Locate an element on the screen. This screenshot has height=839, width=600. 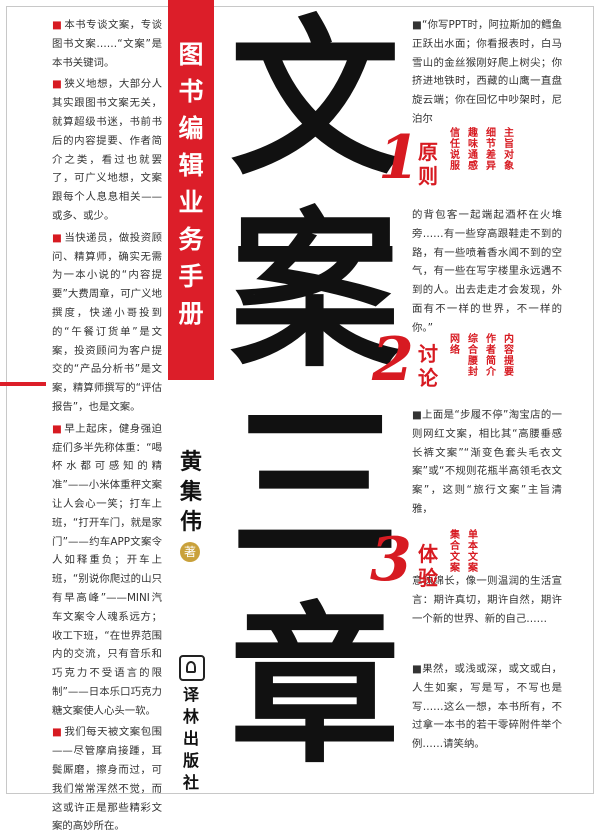
author-role-badge: 著 is located at coordinates (190, 552).